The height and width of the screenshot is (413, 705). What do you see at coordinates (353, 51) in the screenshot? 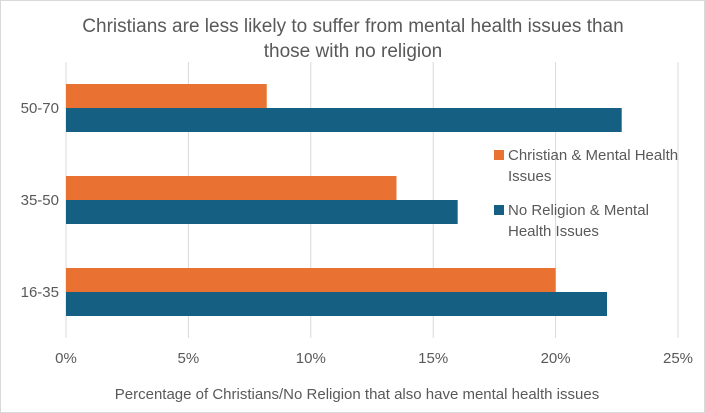
I see `chart-title-line-2: those with no religion` at bounding box center [353, 51].